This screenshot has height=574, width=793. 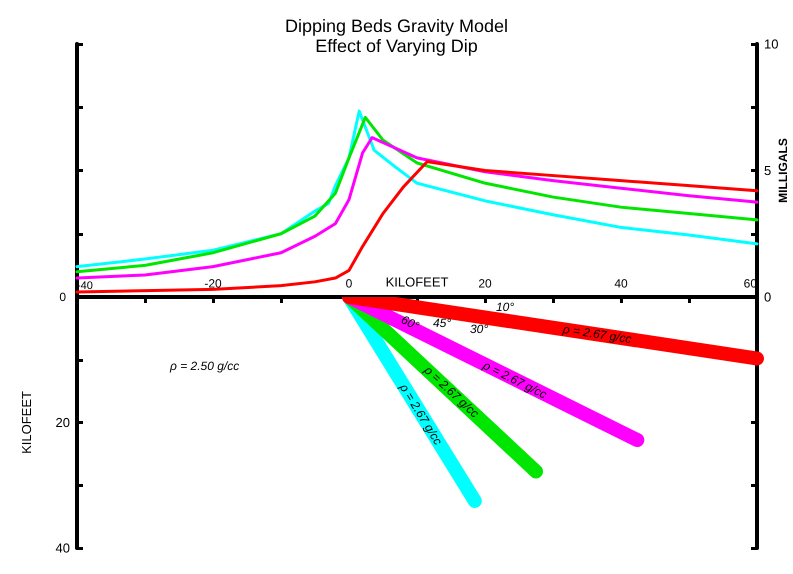 What do you see at coordinates (396, 46) in the screenshot?
I see `chart-subtitle: Effect of Varying Dip` at bounding box center [396, 46].